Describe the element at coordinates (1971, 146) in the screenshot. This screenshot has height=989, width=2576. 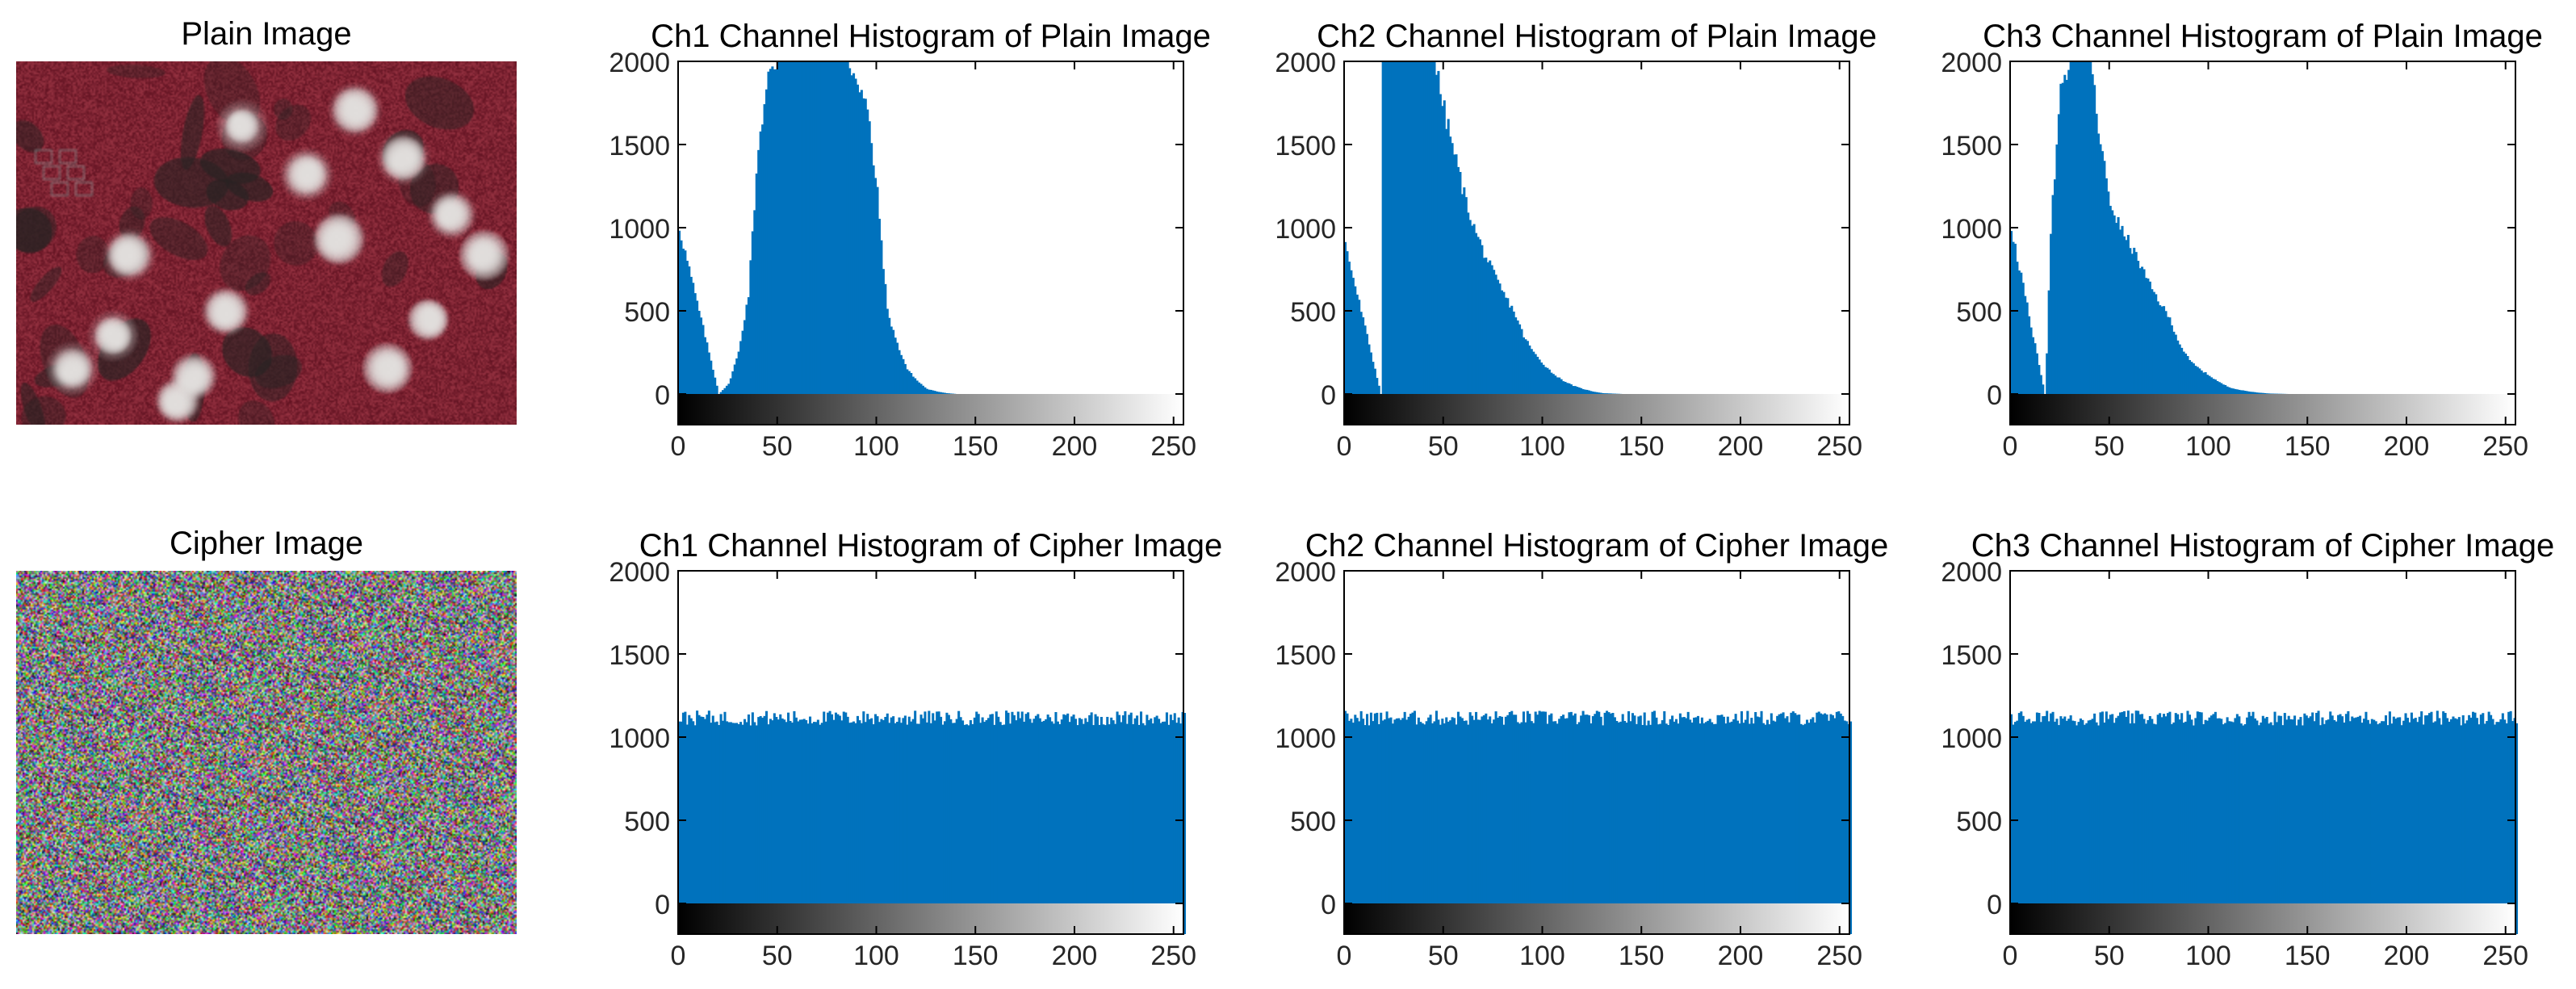
I see `y-tick-label: 1500` at that location.